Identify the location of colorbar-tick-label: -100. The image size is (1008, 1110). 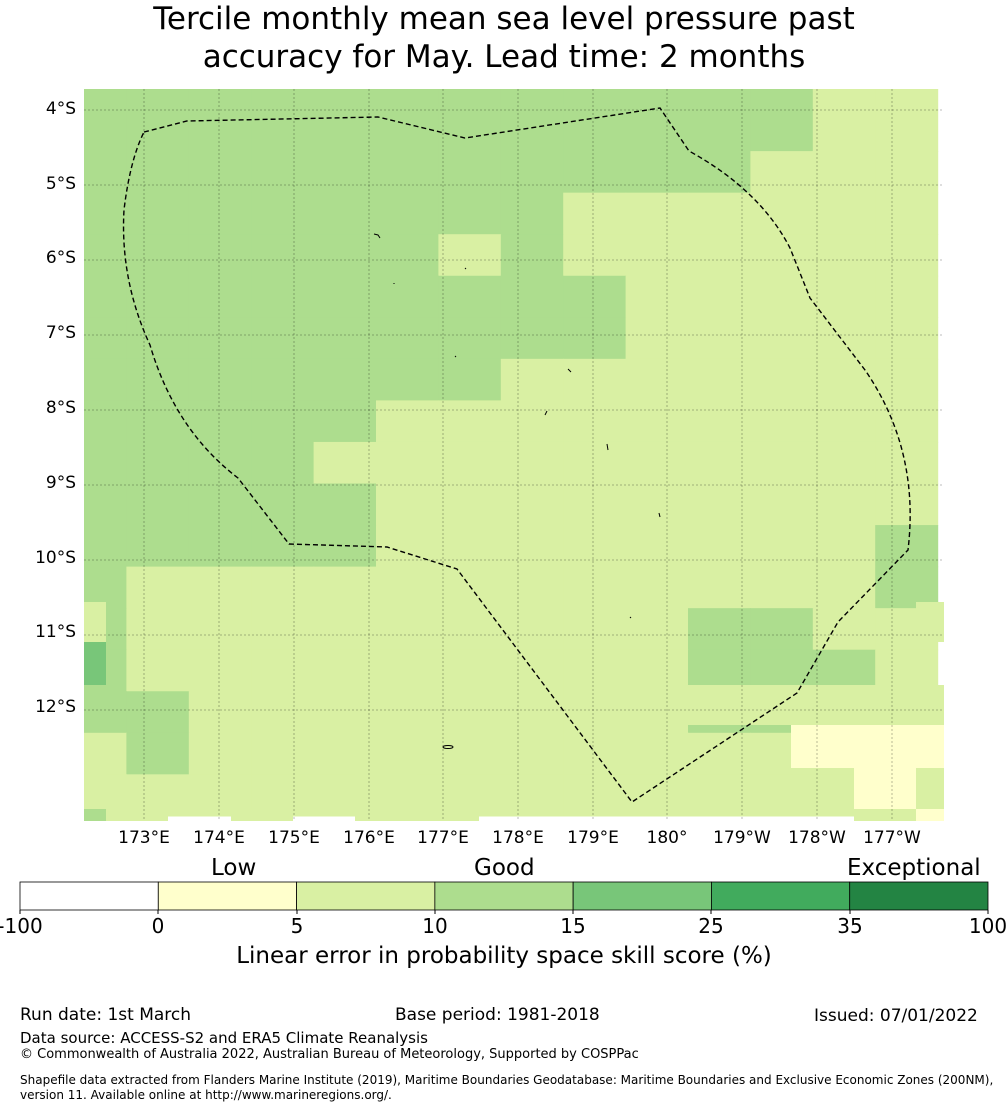
(21, 926).